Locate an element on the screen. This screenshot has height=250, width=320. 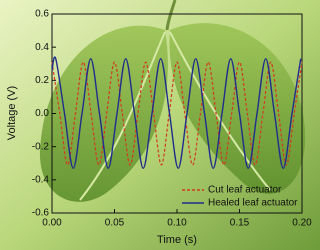
y-tick-label: 0.0 is located at coordinates (42, 113).